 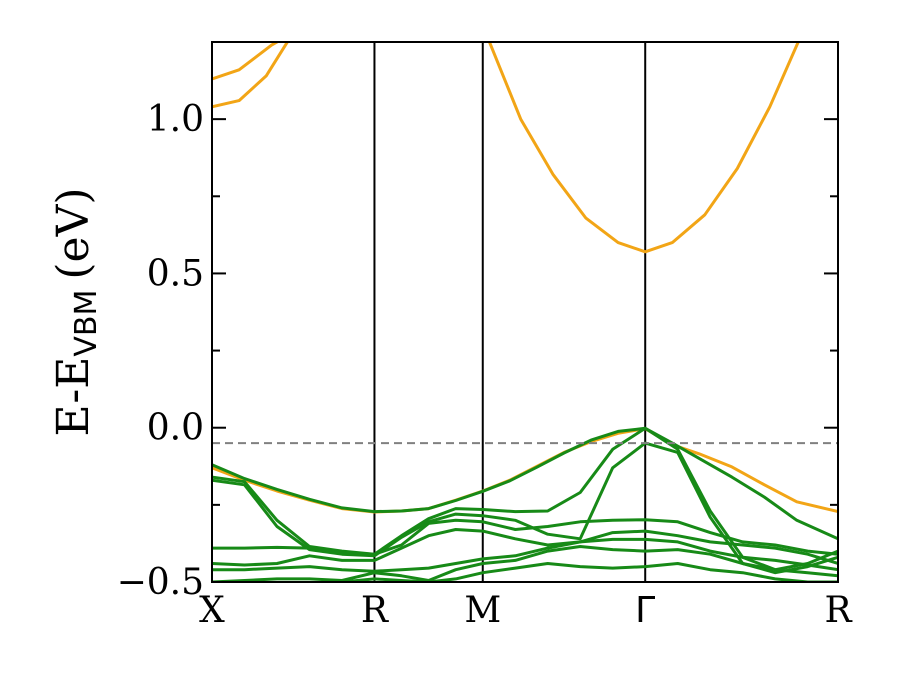 I want to click on y-axis-label-main: E-E, so click(x=73, y=397).